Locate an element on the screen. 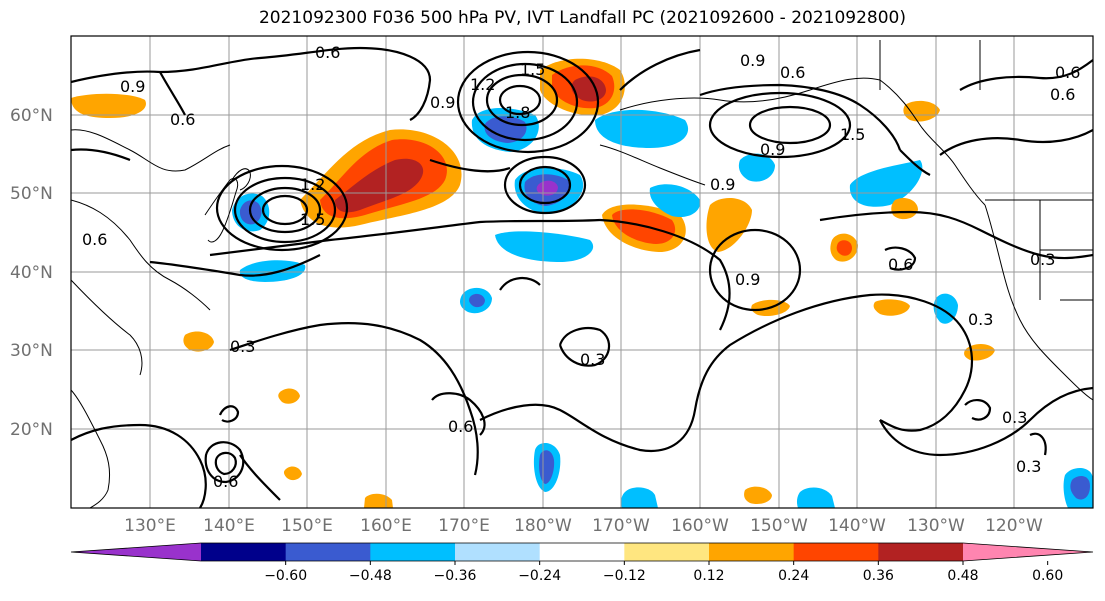 This screenshot has height=601, width=1105. colorbar-tick-label: 0.60 is located at coordinates (1047, 576).